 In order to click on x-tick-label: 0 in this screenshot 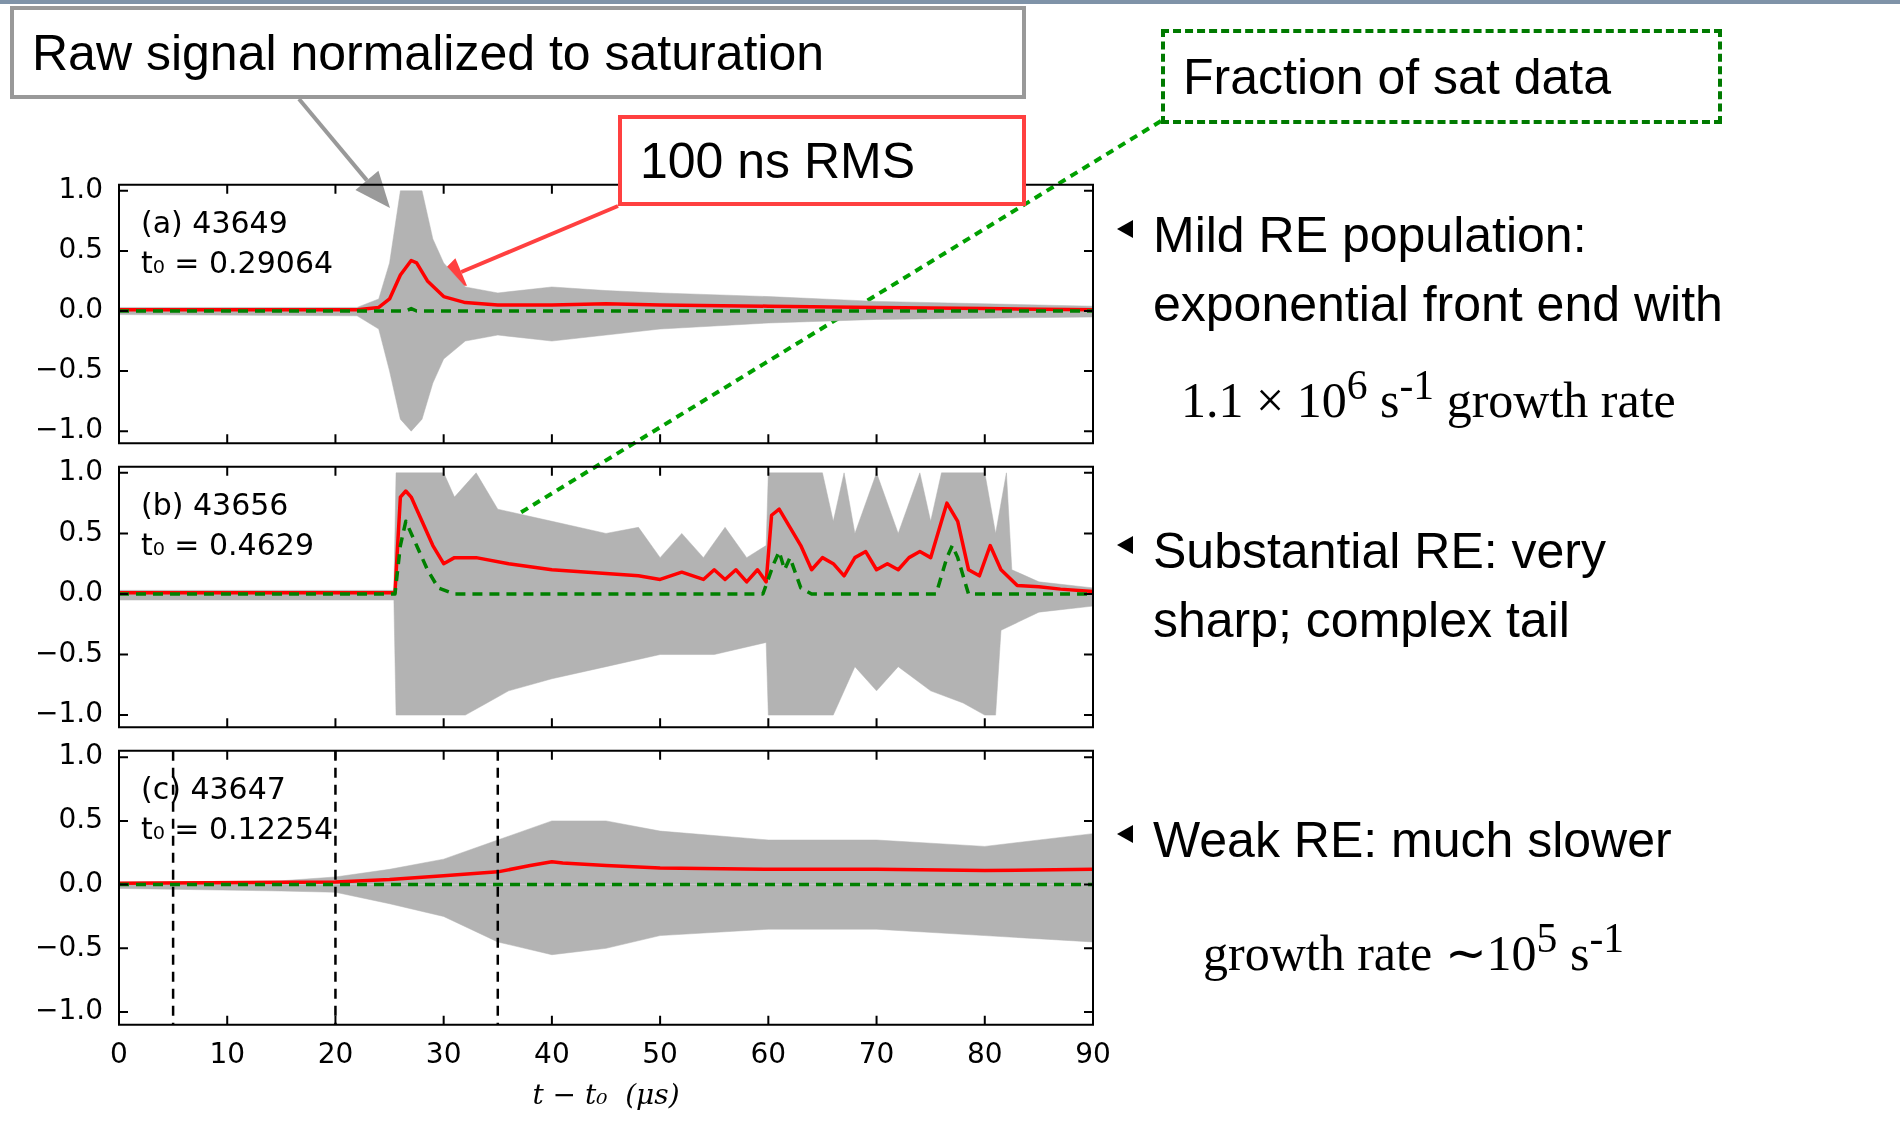, I will do `click(119, 1053)`.